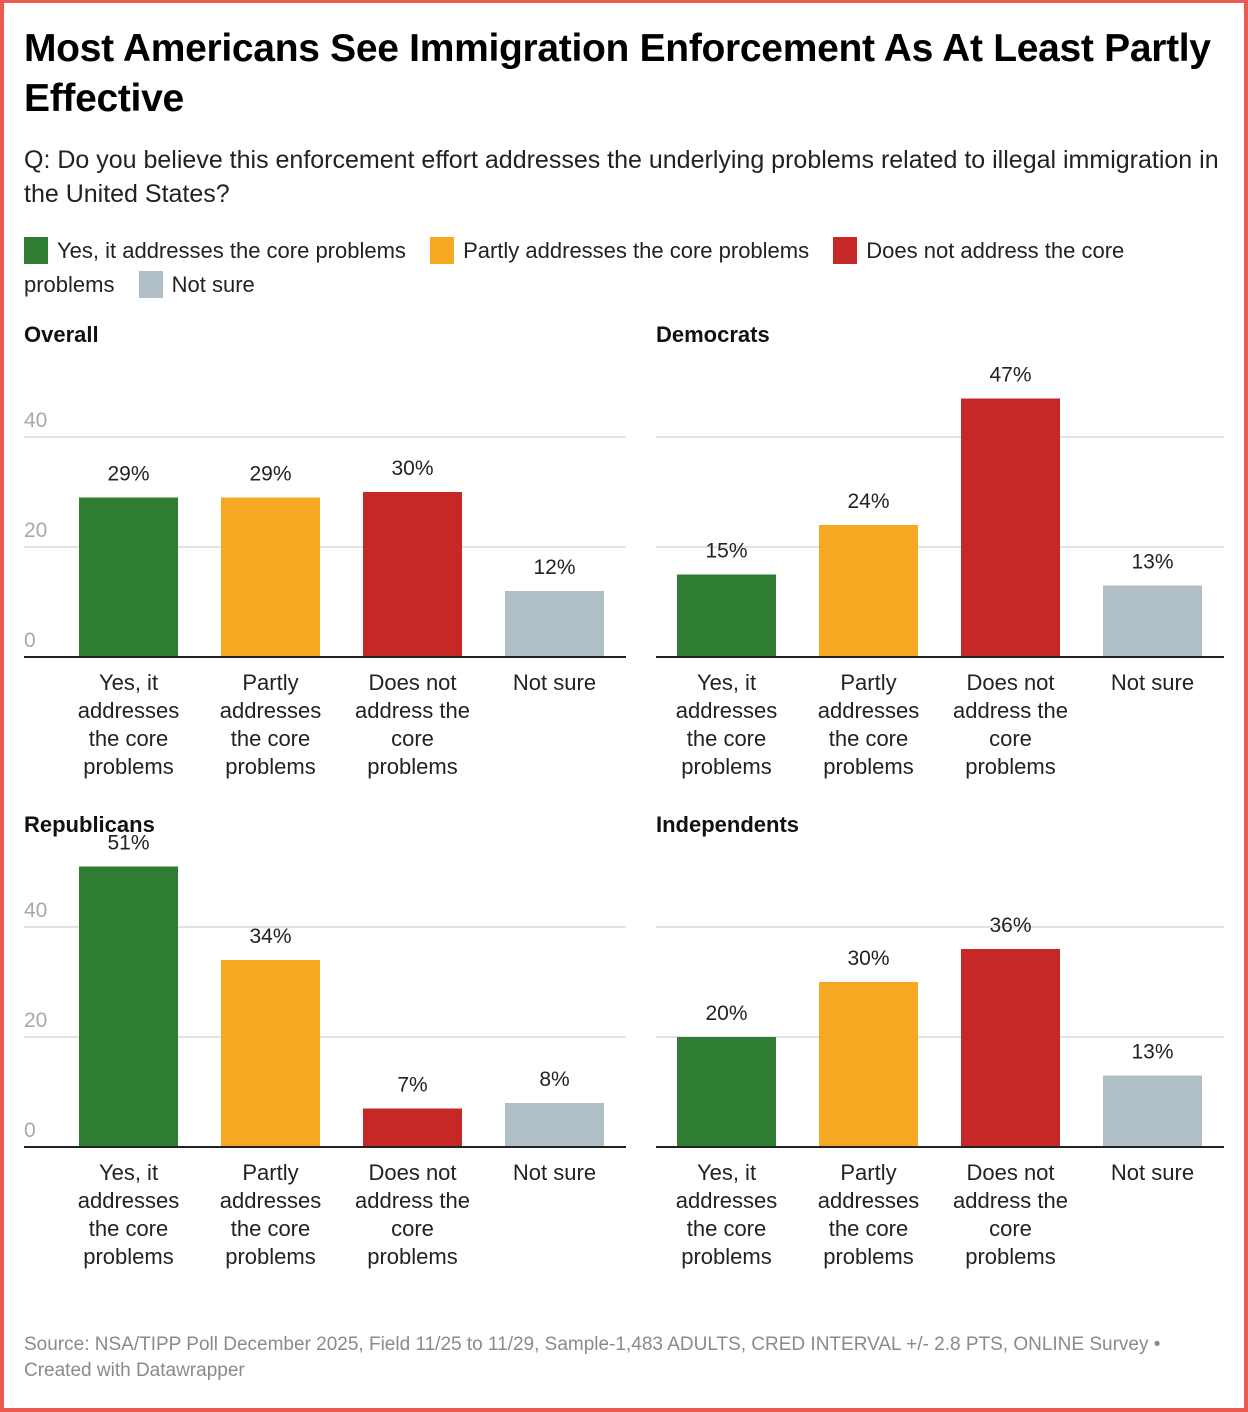  I want to click on legend-label: Not sure, so click(213, 284).